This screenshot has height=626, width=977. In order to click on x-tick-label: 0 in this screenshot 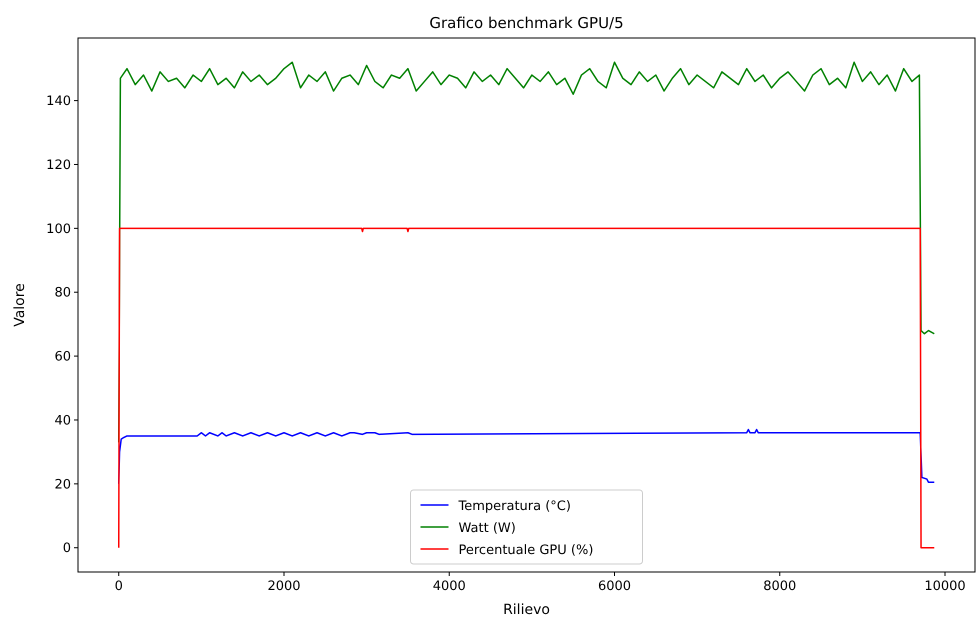, I will do `click(118, 586)`.